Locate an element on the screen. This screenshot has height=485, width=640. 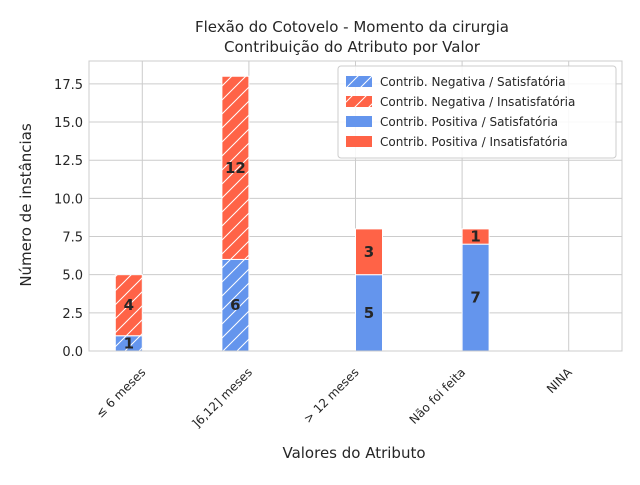
x-tick-label: ≤ 6 meses is located at coordinates (120, 392).